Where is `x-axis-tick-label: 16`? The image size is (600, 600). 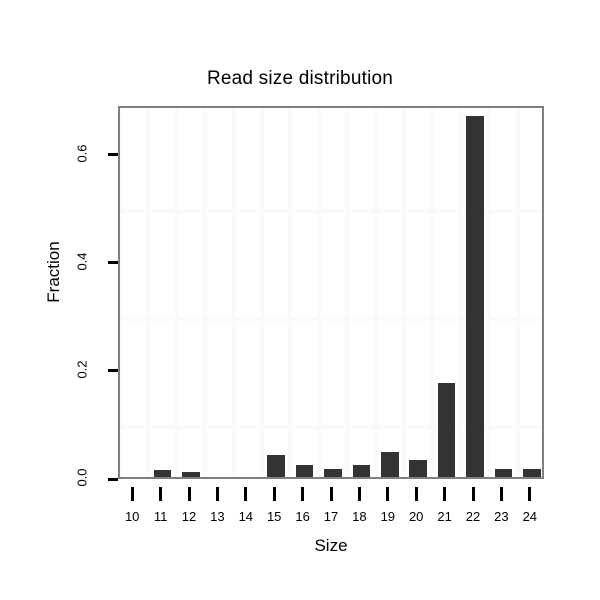 x-axis-tick-label: 16 is located at coordinates (302, 516).